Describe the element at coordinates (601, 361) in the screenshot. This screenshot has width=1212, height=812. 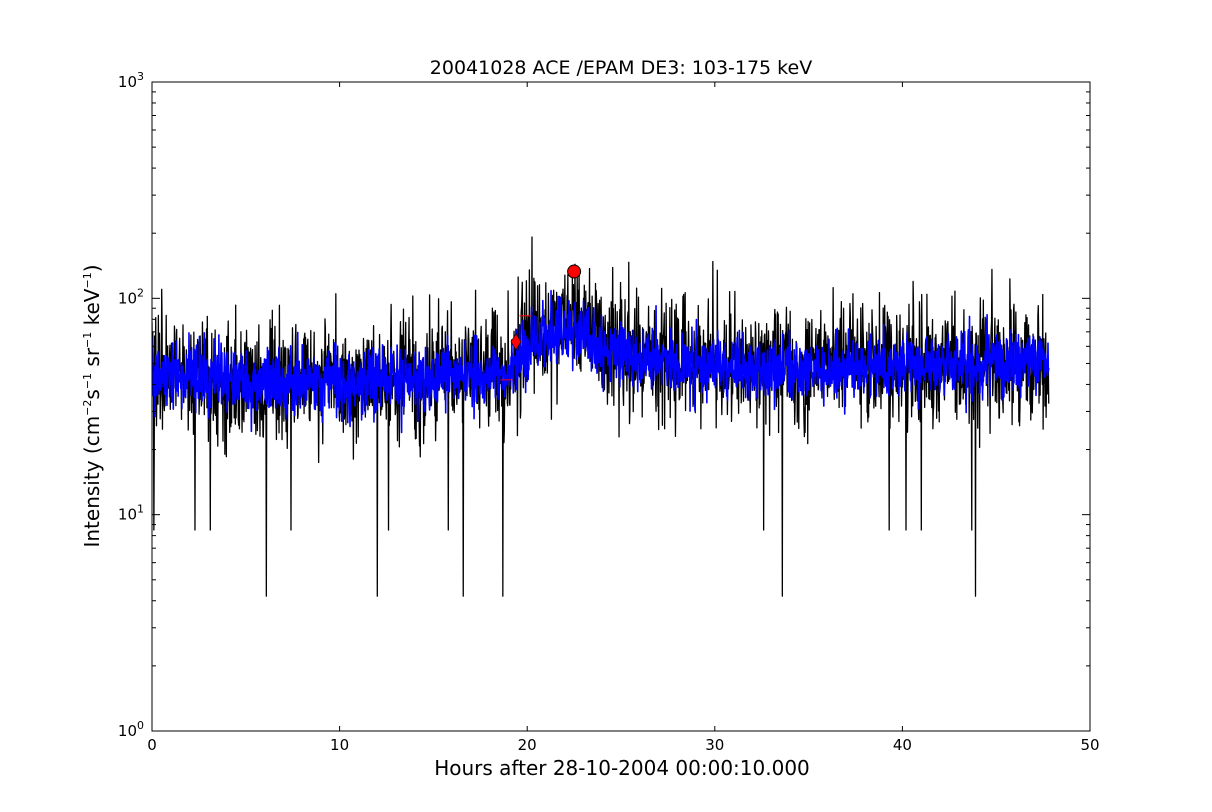
I see `series-line-smoothed` at that location.